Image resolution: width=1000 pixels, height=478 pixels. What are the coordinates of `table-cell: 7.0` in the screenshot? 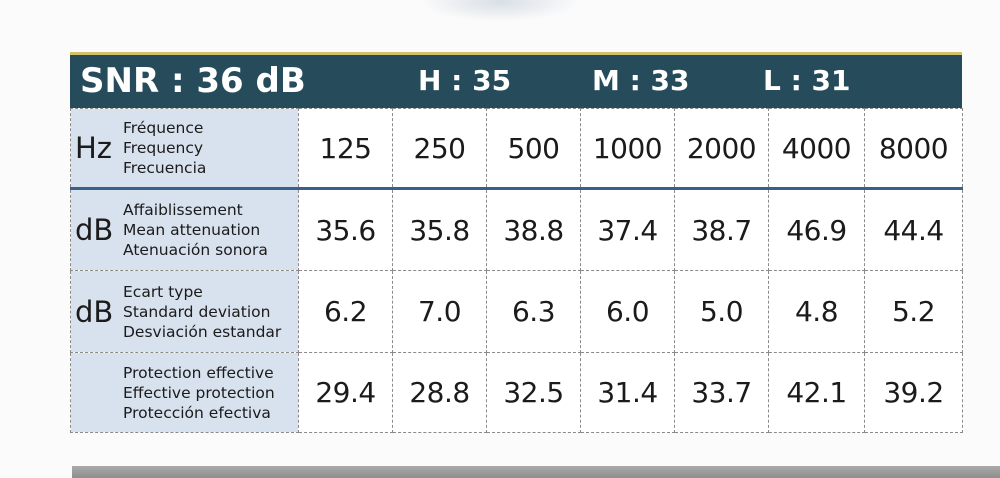 It's located at (439, 311).